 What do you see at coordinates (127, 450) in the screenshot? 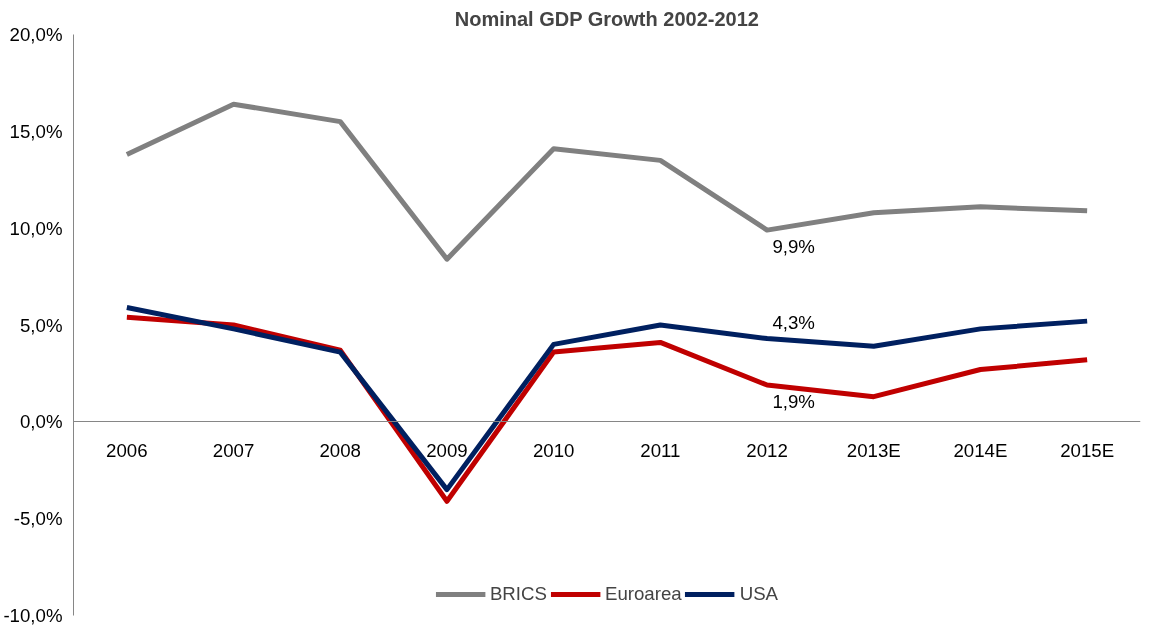
I see `x-tick-label: 2006` at bounding box center [127, 450].